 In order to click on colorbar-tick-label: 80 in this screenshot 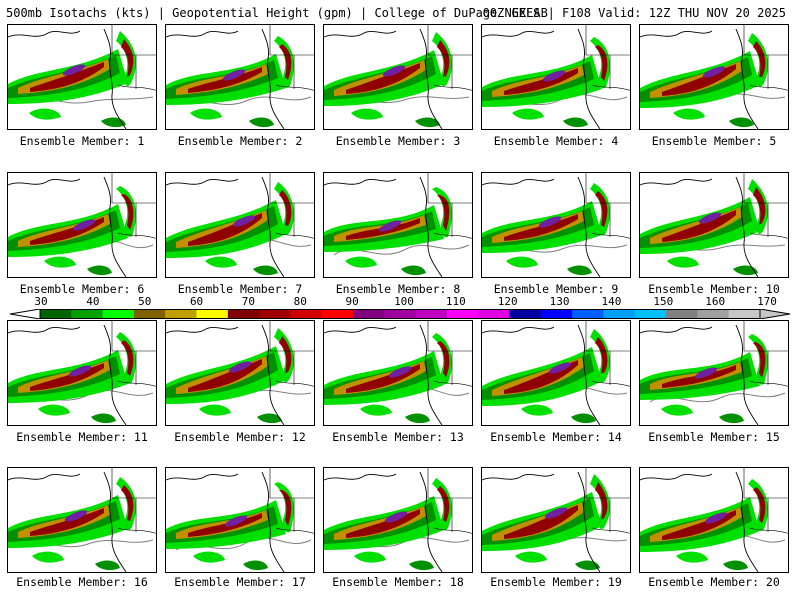, I will do `click(300, 301)`.